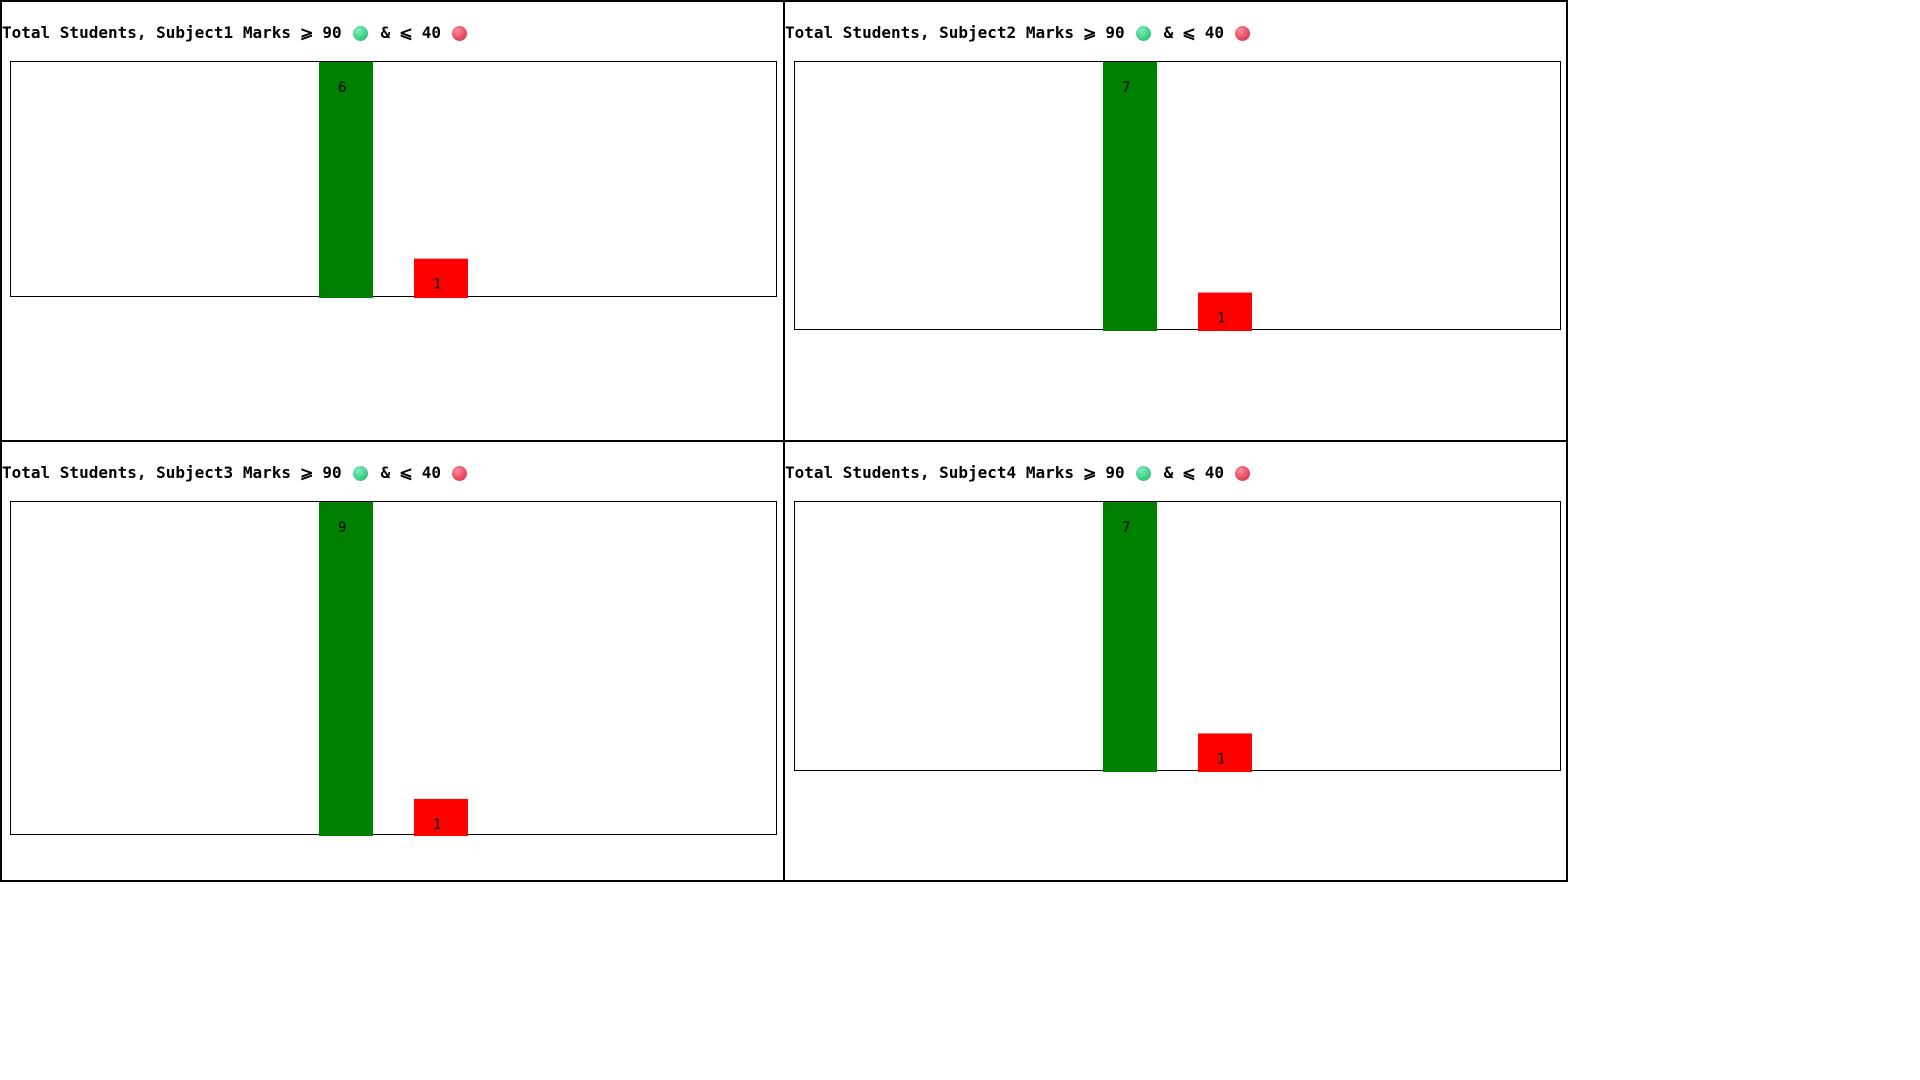  Describe the element at coordinates (929, 472) in the screenshot. I see `chart-title-text: Total Students, Subject4 Marks` at that location.